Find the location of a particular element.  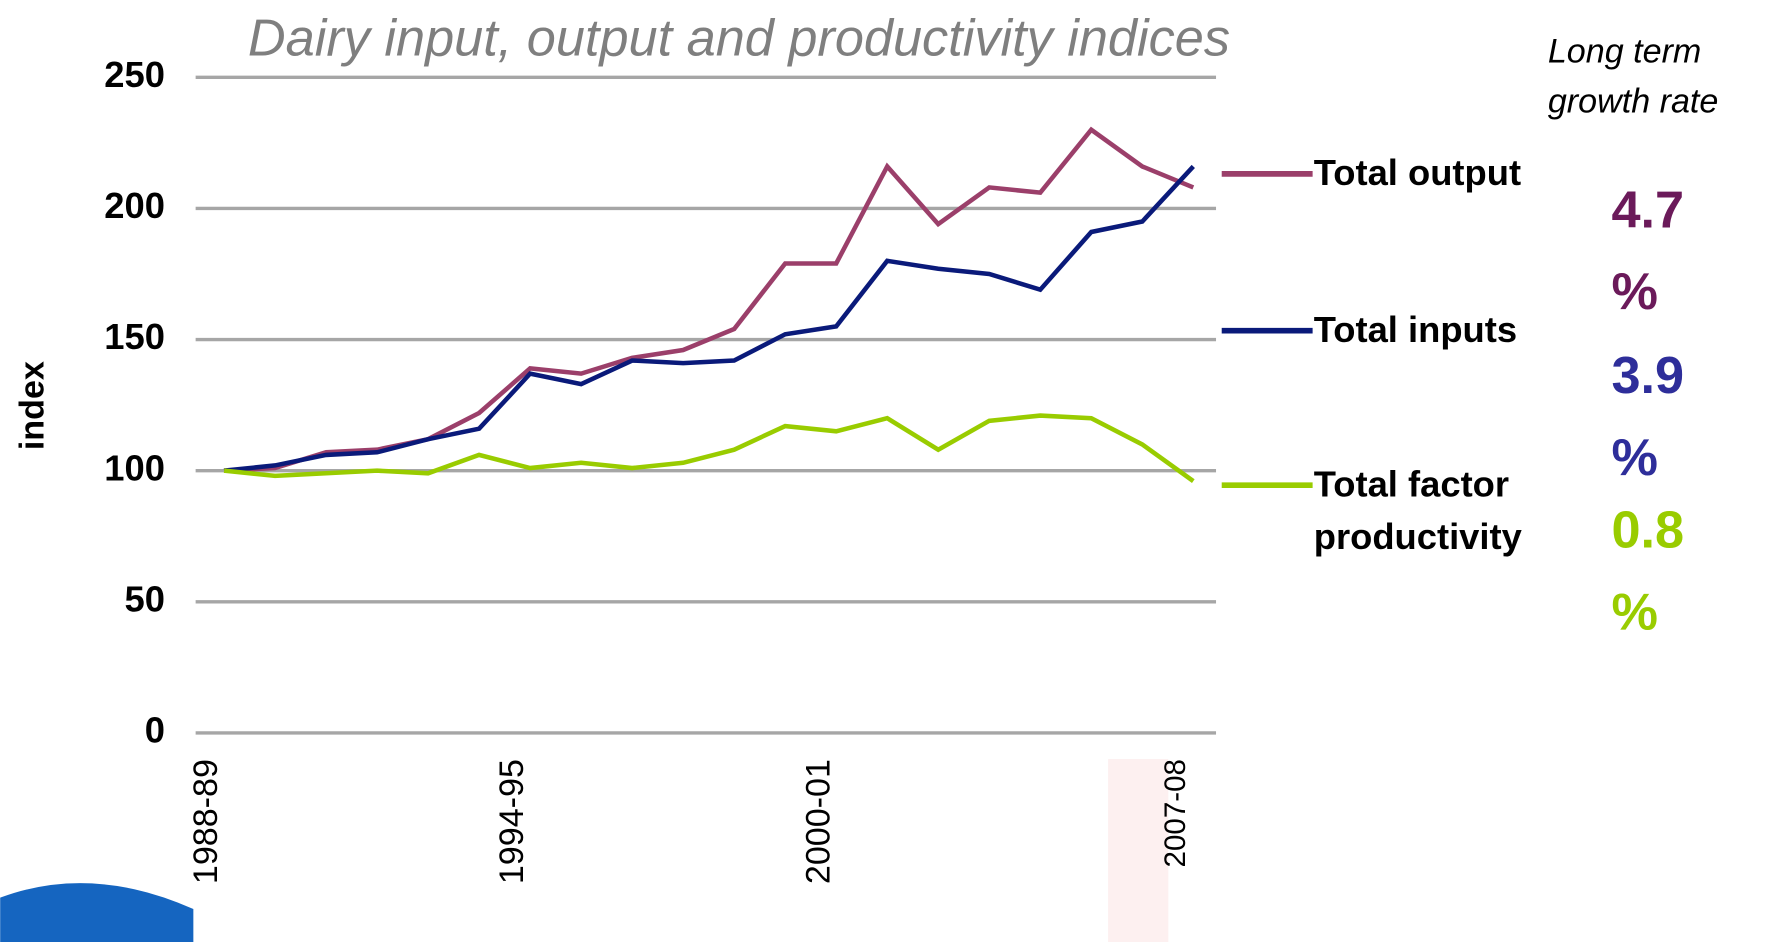

growth-rate: 0.8 % is located at coordinates (1648, 570).